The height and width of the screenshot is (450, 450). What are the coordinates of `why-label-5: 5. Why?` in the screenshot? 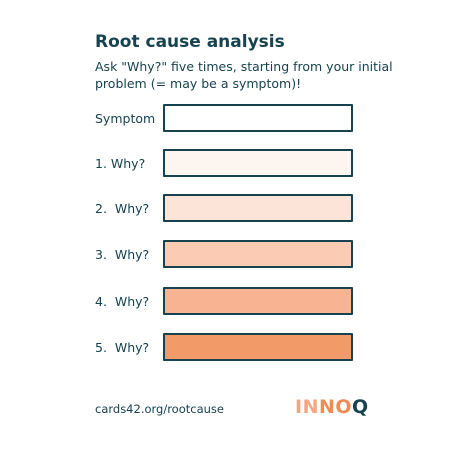 It's located at (122, 347).